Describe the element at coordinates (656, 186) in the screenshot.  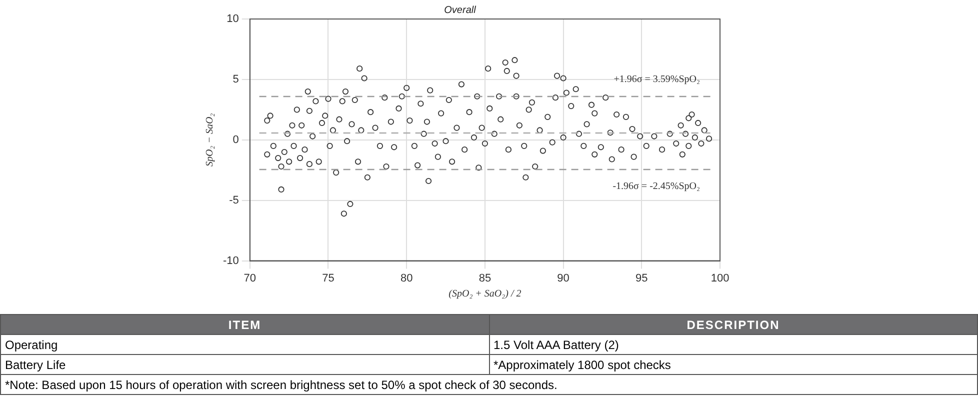
I see `ref-line-label: -1.96σ = -2.45%SpO₂` at that location.